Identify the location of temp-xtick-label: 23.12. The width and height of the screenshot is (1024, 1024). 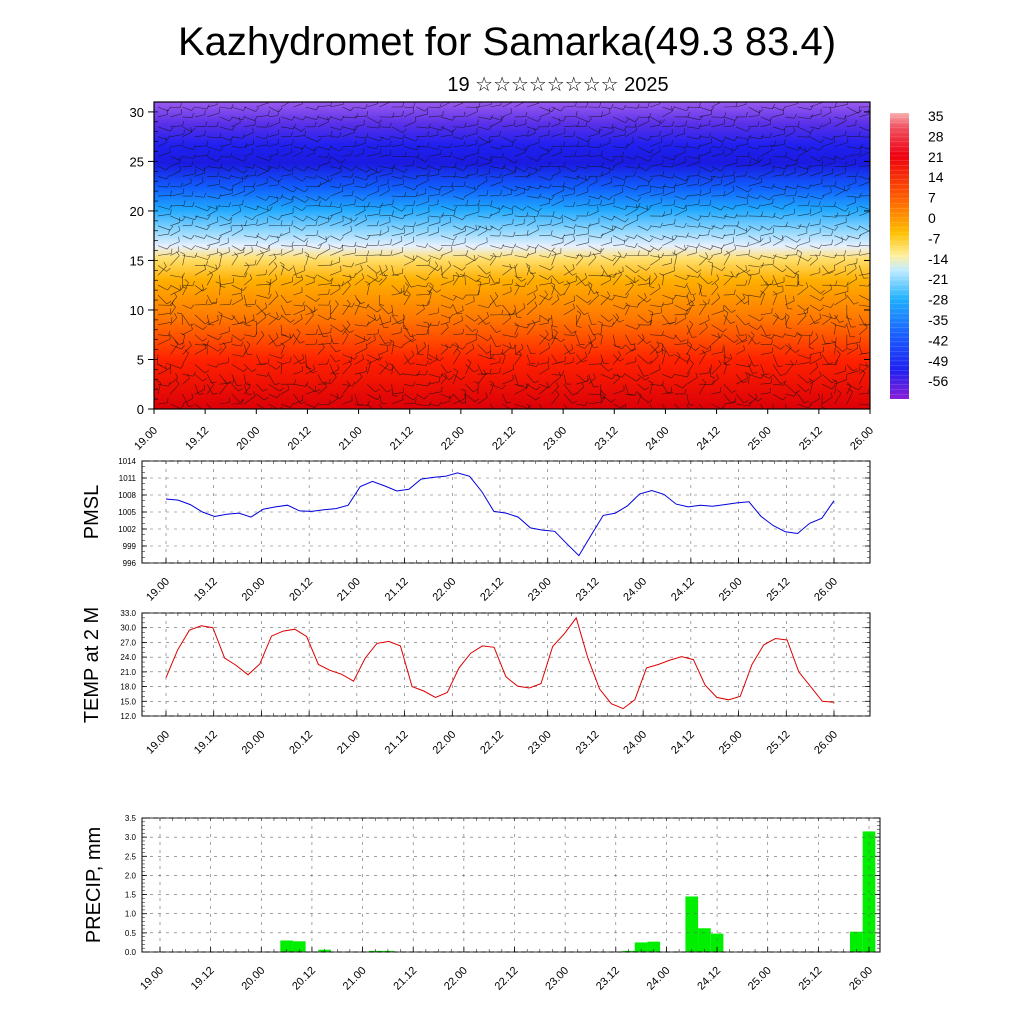
(588, 743).